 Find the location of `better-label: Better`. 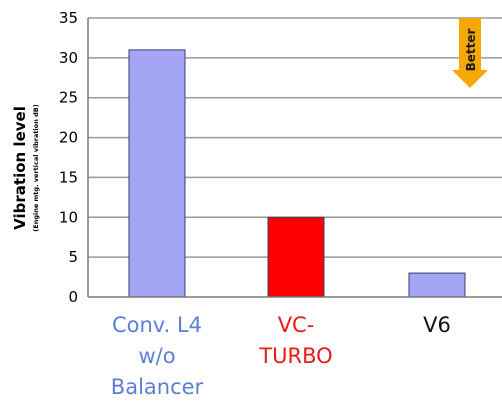

better-label: Better is located at coordinates (471, 50).